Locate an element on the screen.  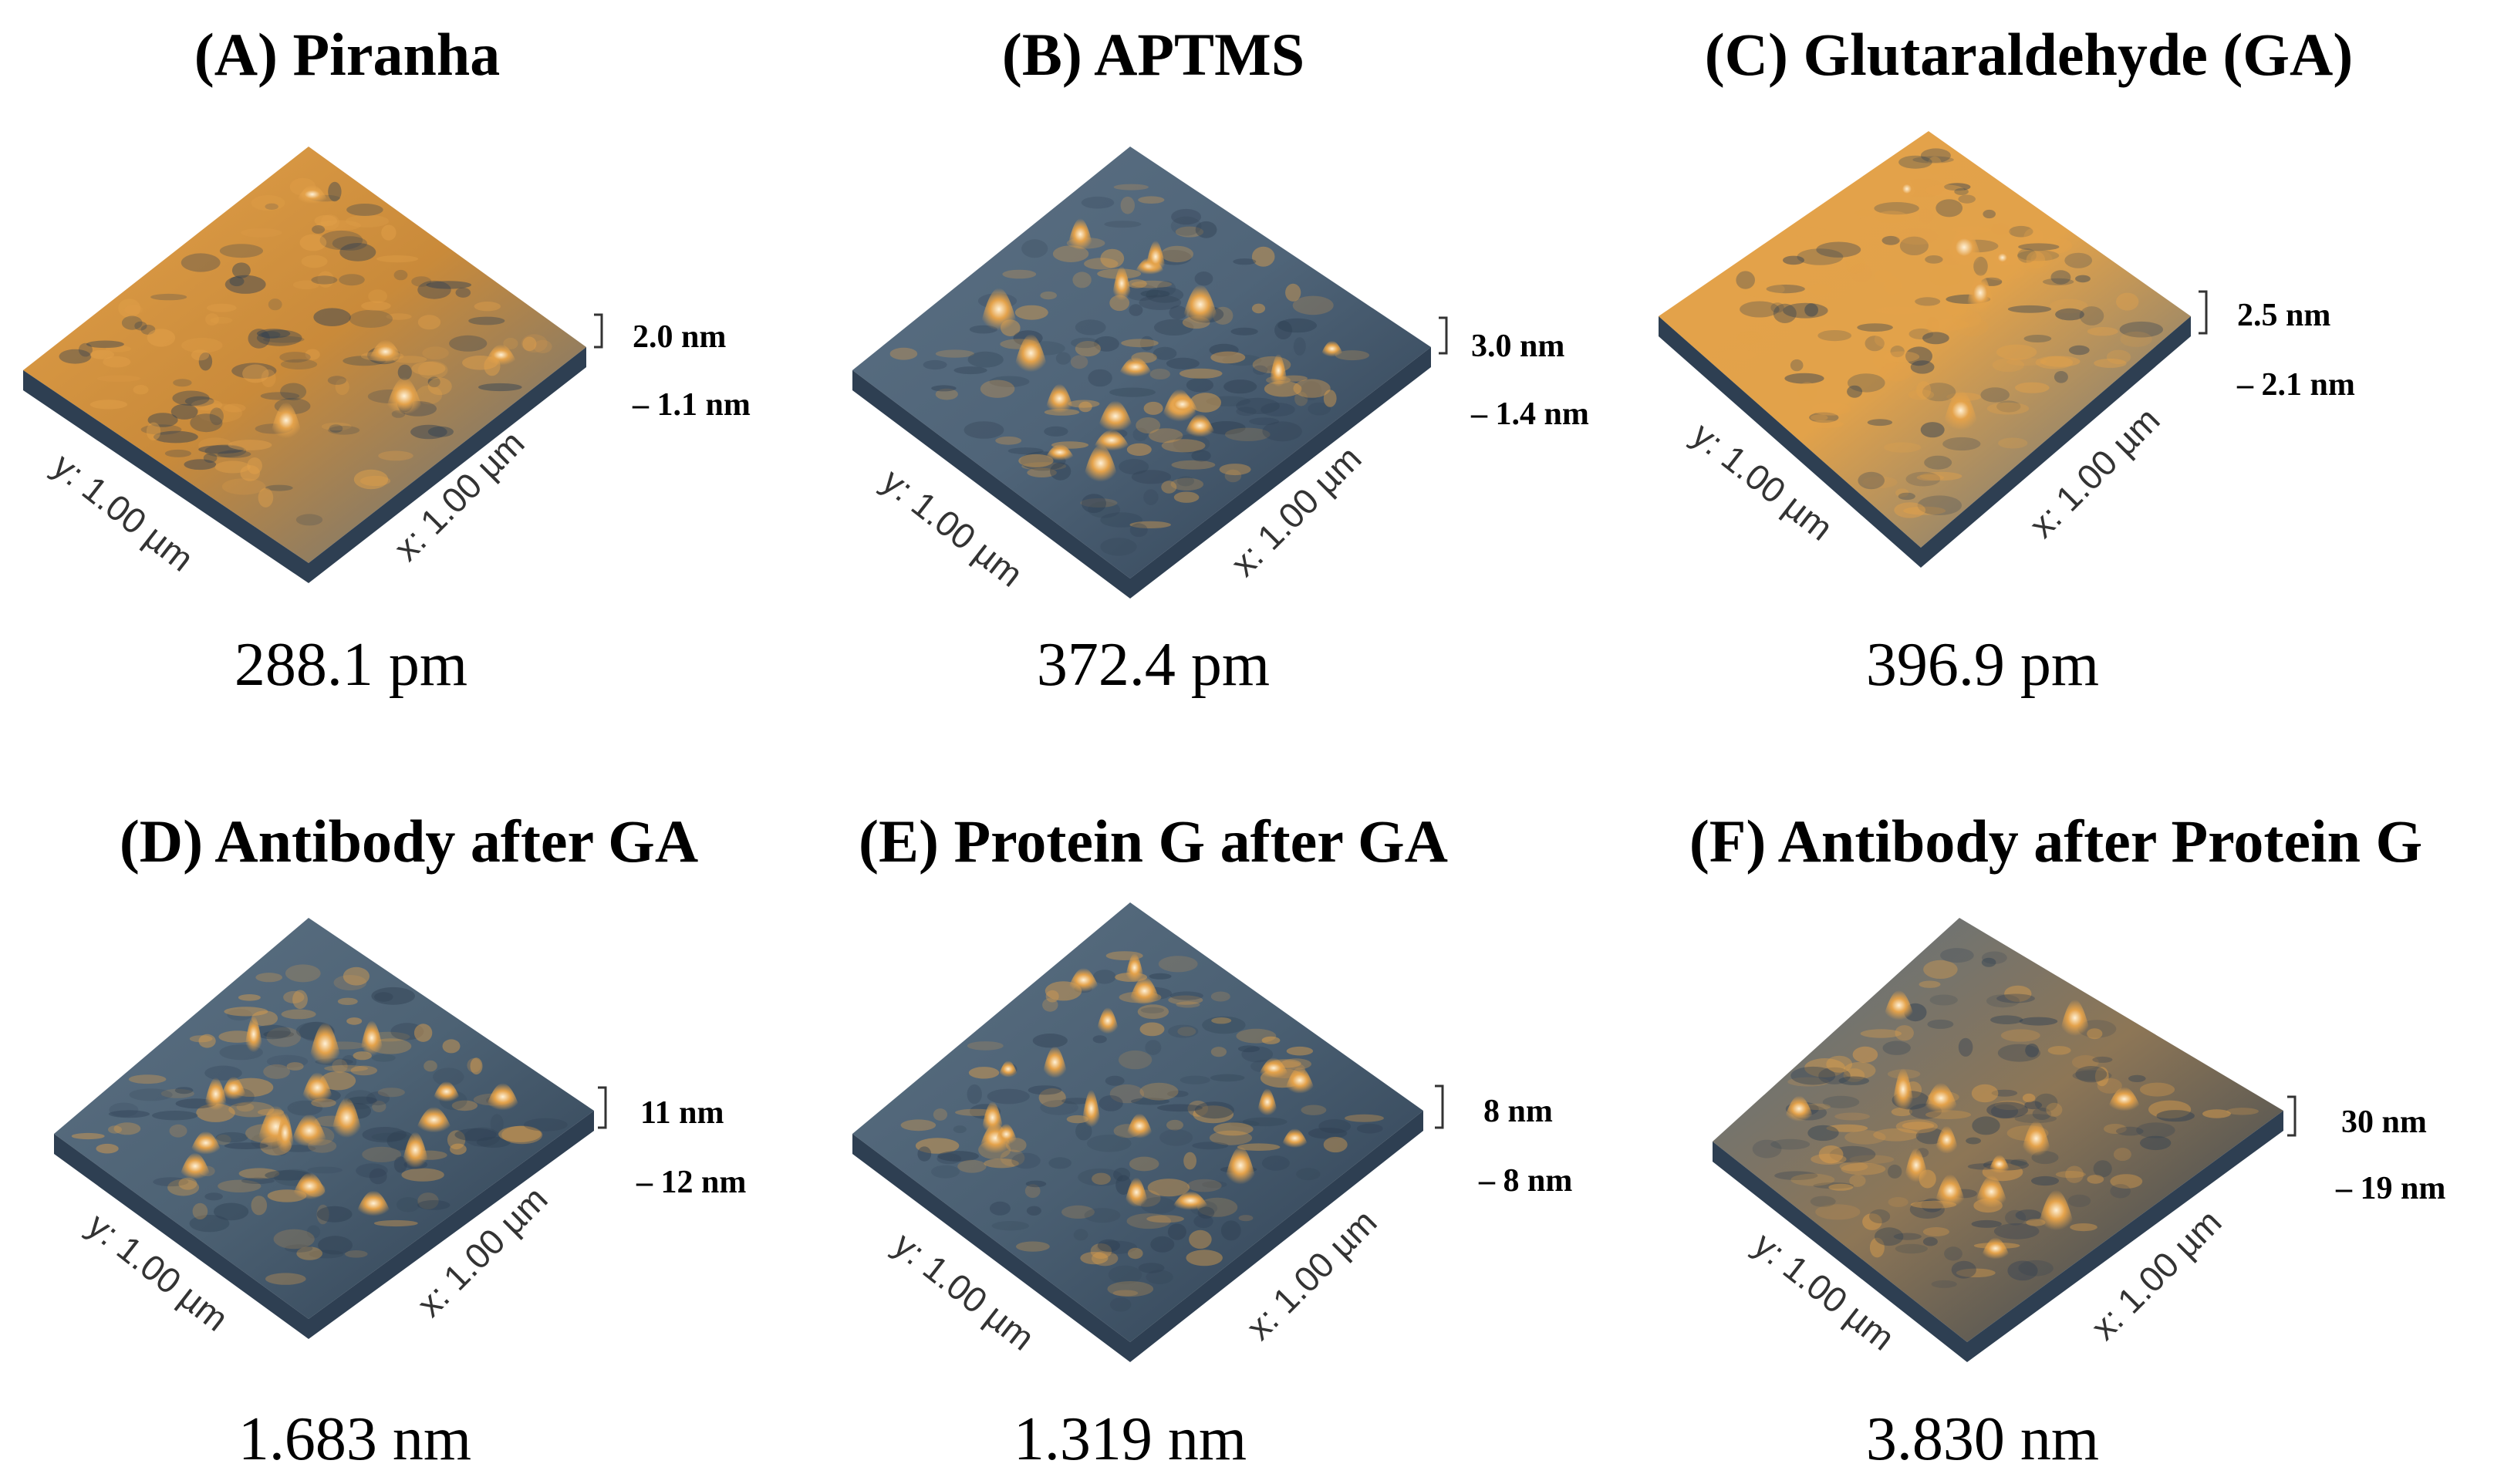
z-min-label: – 1.4 nm is located at coordinates (1529, 414).